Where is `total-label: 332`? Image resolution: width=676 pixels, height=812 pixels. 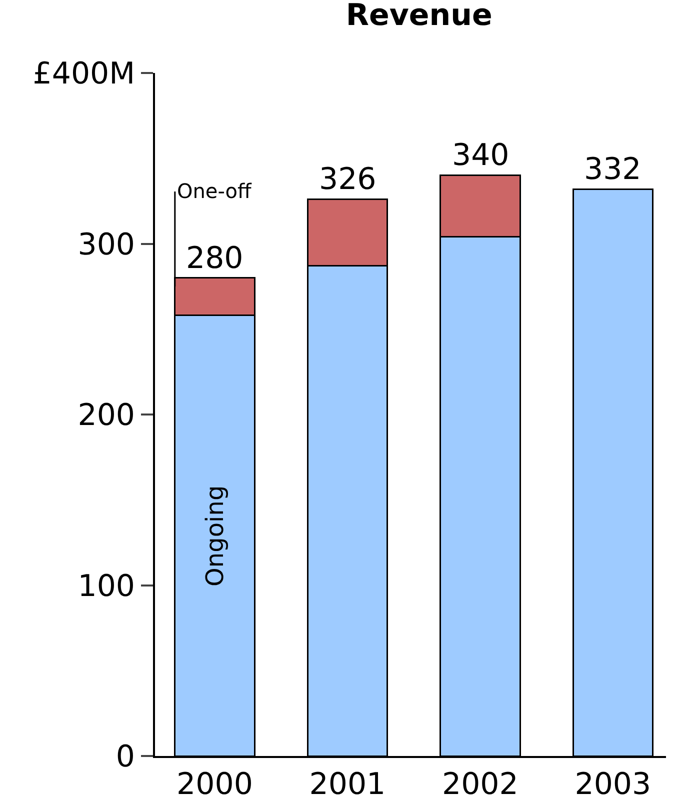 total-label: 332 is located at coordinates (613, 169).